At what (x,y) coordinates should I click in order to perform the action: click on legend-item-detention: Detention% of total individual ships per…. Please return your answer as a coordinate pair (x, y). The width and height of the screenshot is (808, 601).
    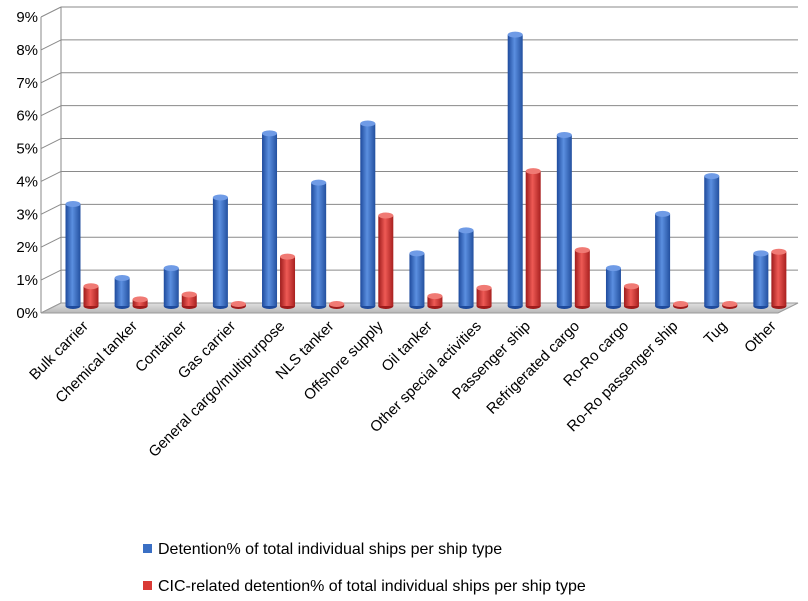
    Looking at the image, I should click on (322, 550).